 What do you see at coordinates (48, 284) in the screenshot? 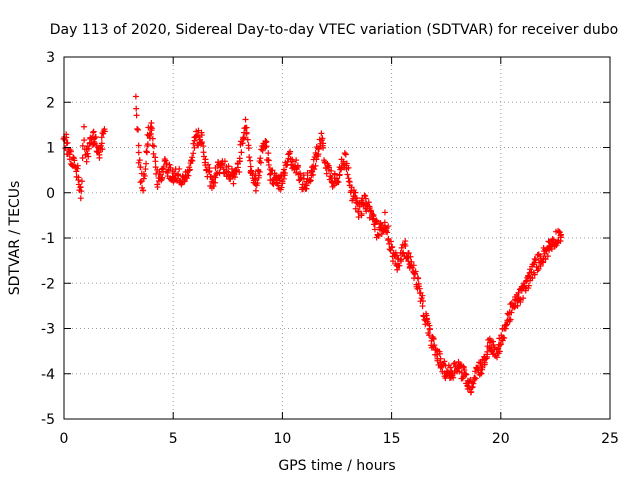
I see `y-tick-label: -2` at bounding box center [48, 284].